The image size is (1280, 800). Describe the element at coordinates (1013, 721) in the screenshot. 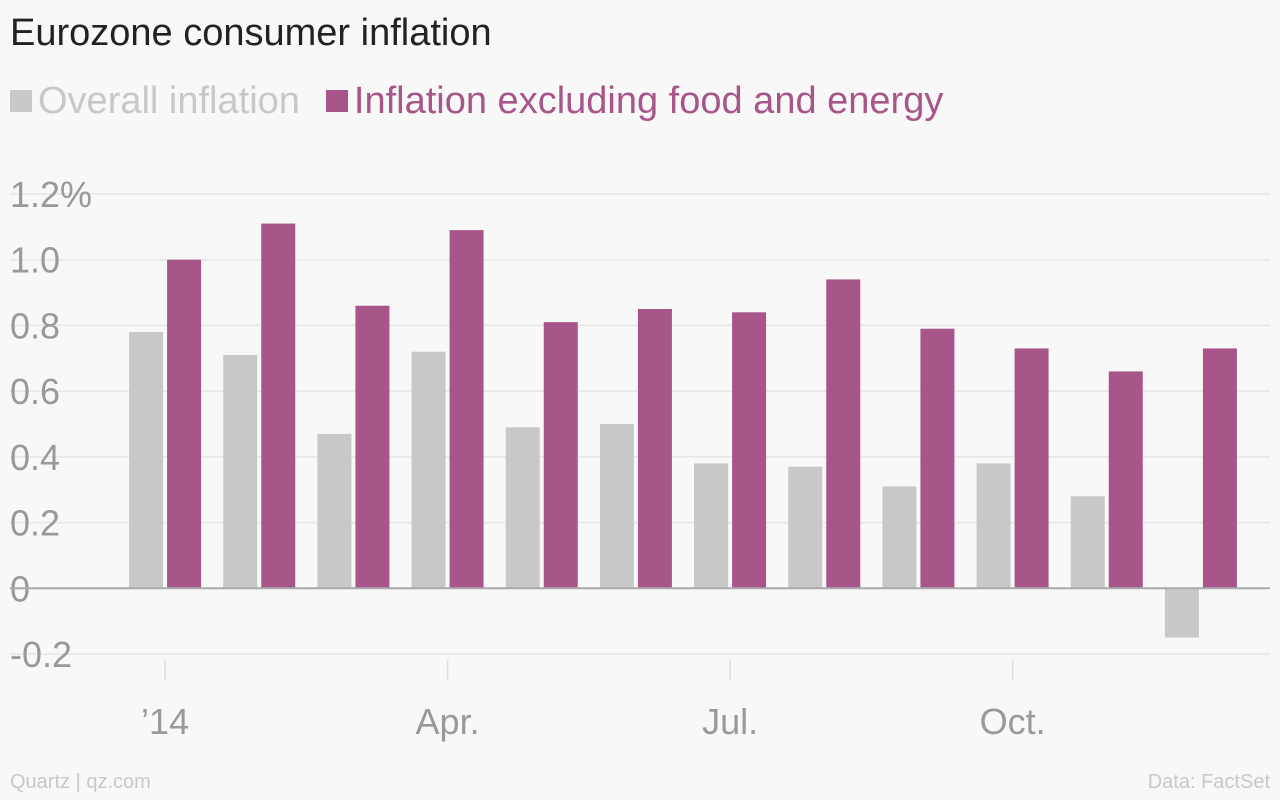

I see `x-tick-label: Oct.` at that location.